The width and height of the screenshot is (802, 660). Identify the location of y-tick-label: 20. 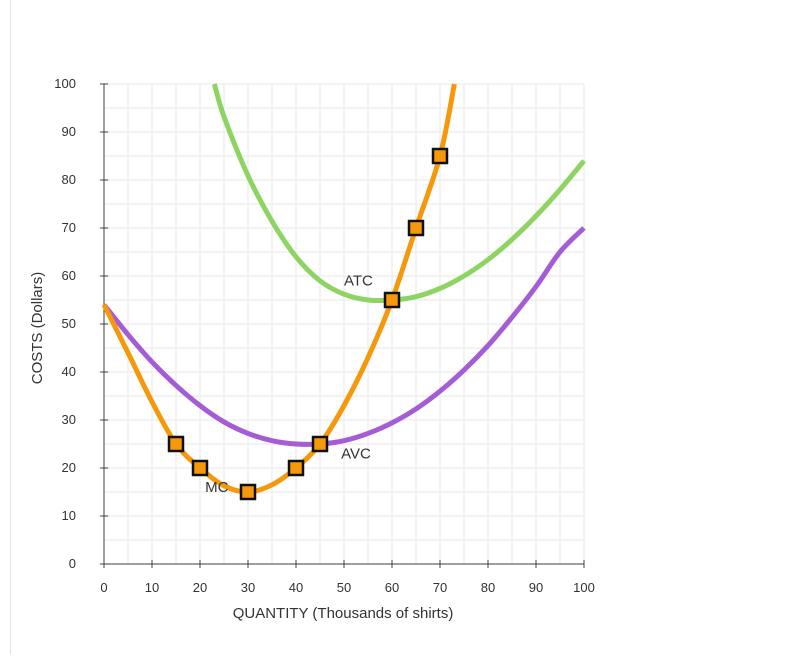
(69, 467).